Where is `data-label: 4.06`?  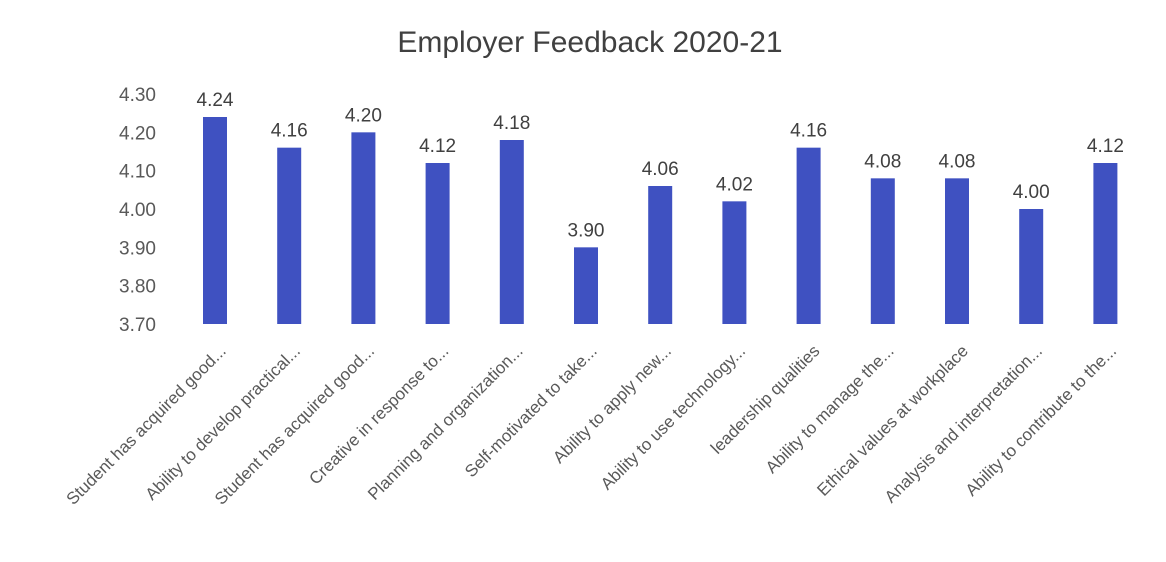
data-label: 4.06 is located at coordinates (660, 169).